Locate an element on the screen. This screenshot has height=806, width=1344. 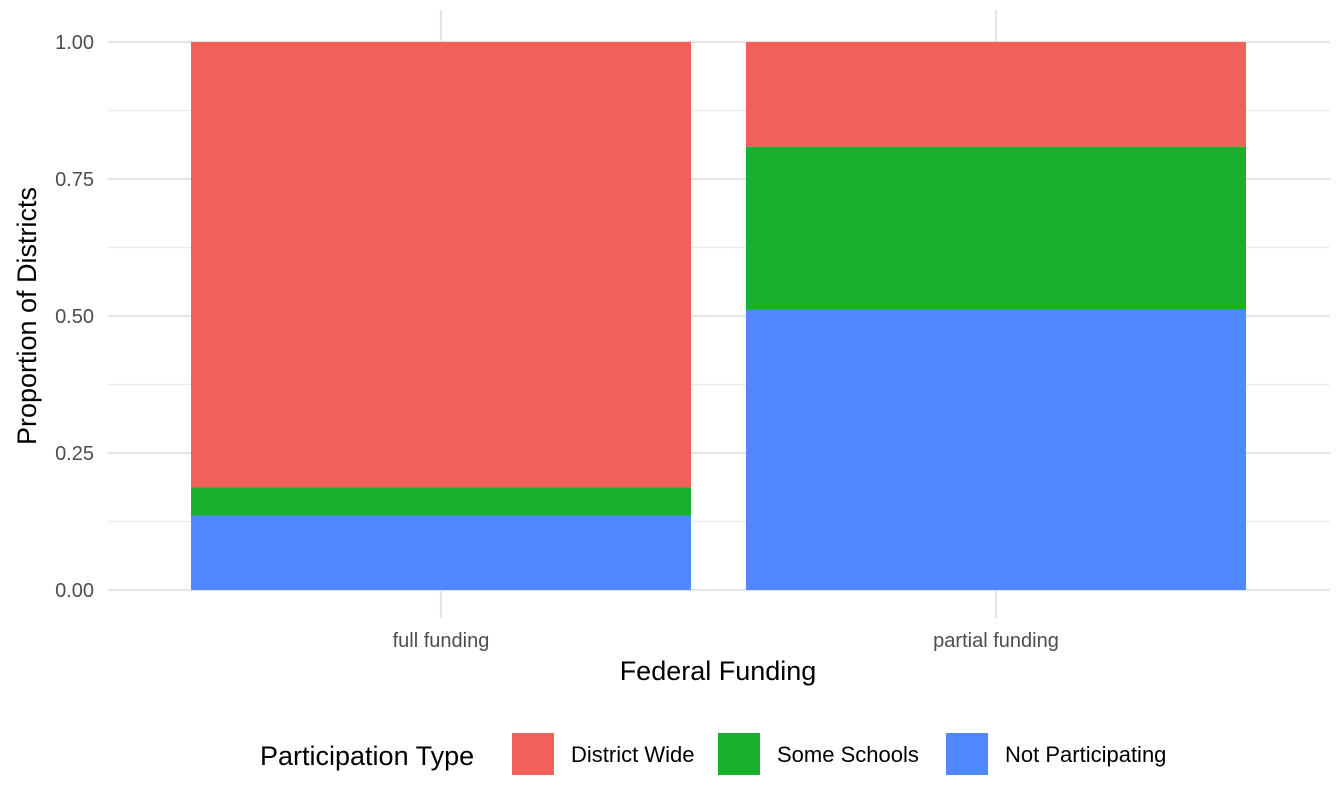
legend-title: Participation Type is located at coordinates (367, 756).